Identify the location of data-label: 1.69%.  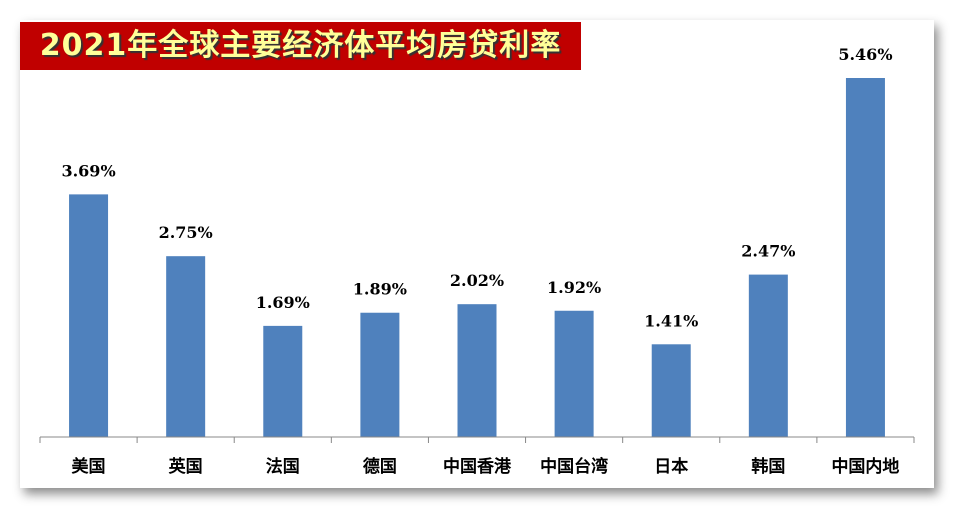
(283, 302).